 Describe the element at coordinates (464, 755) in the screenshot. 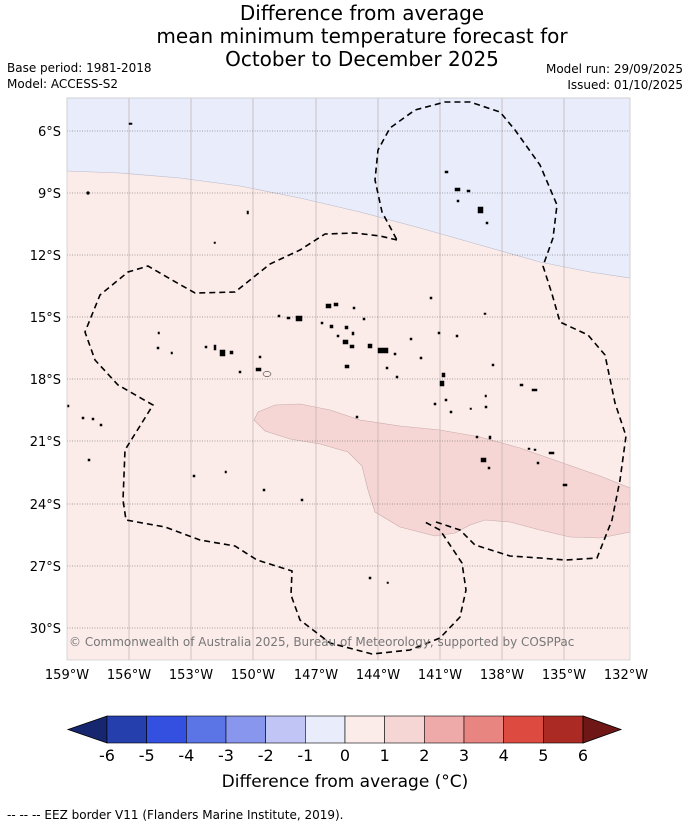

I see `colorbar-tick-label: 3` at that location.